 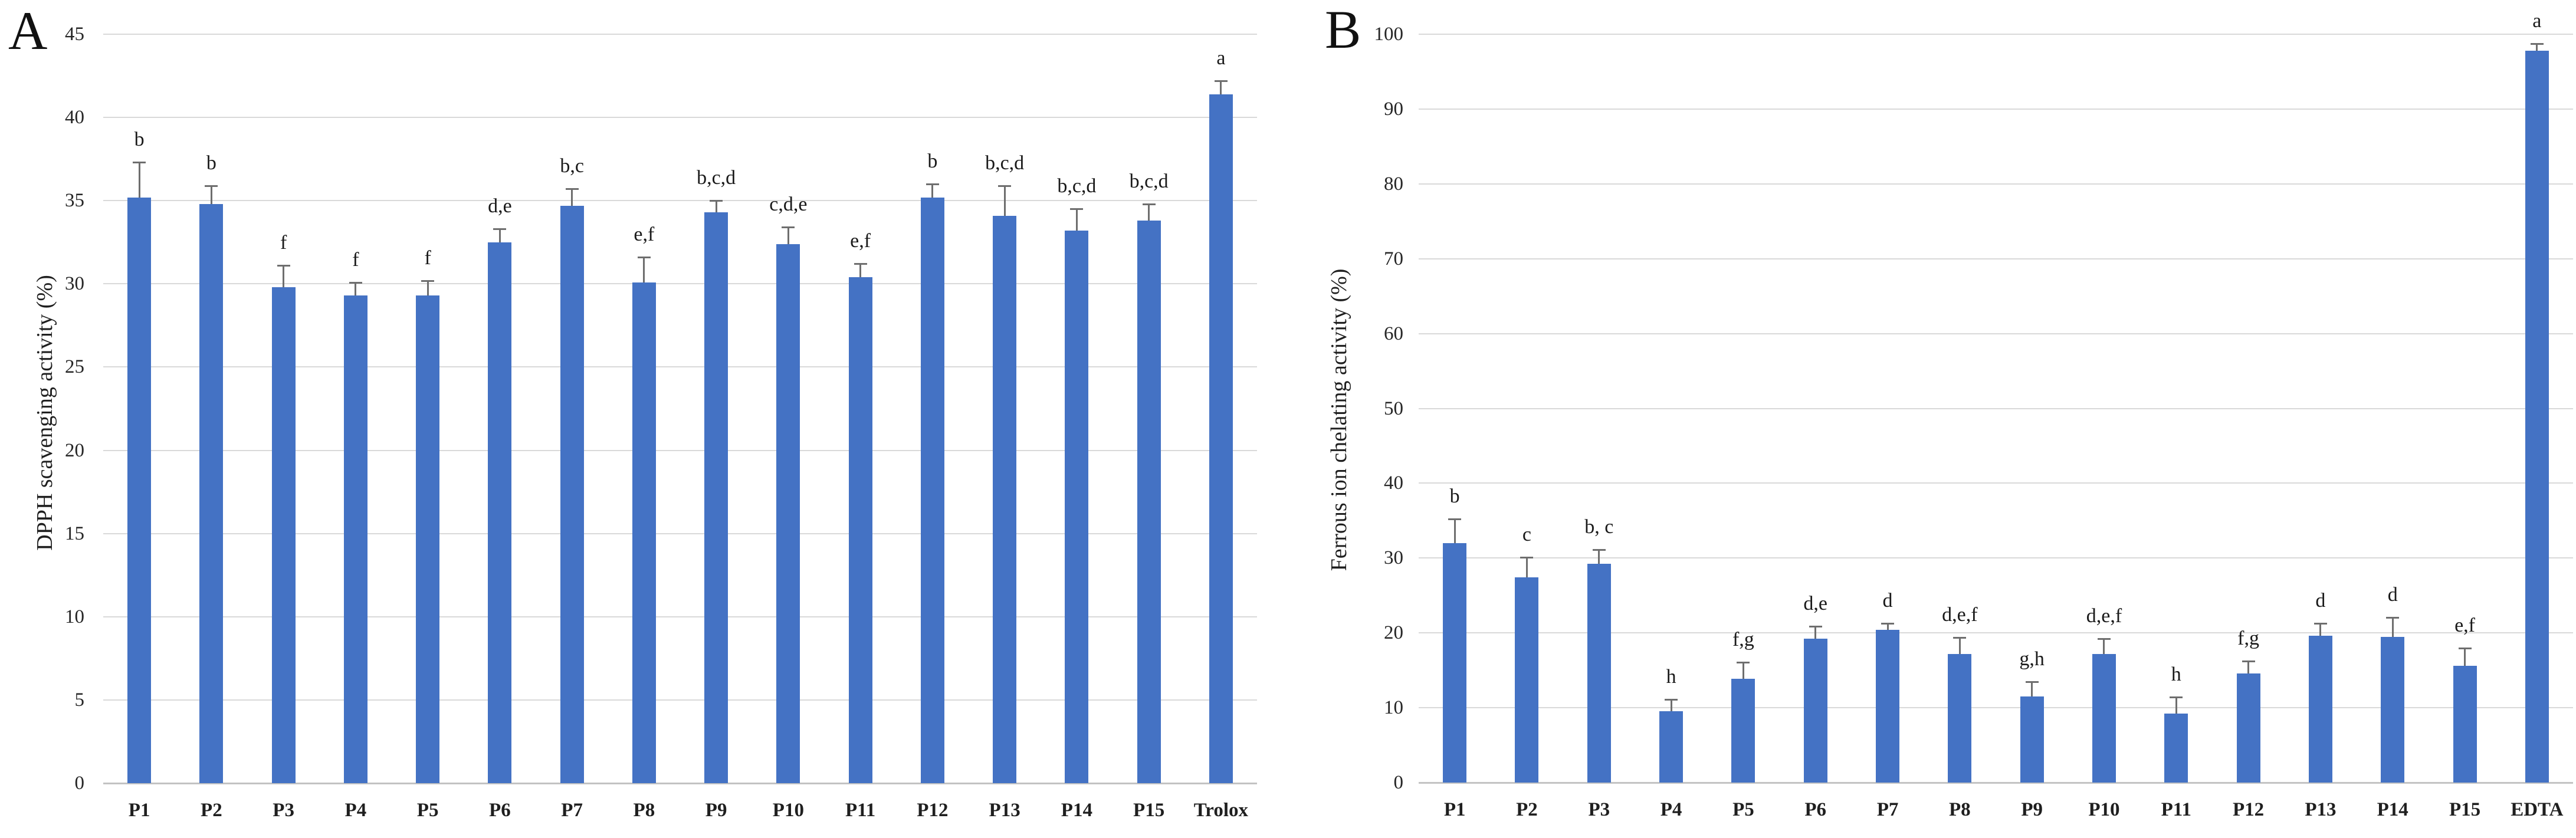 I want to click on panel-a-letter: A, so click(x=28, y=31).